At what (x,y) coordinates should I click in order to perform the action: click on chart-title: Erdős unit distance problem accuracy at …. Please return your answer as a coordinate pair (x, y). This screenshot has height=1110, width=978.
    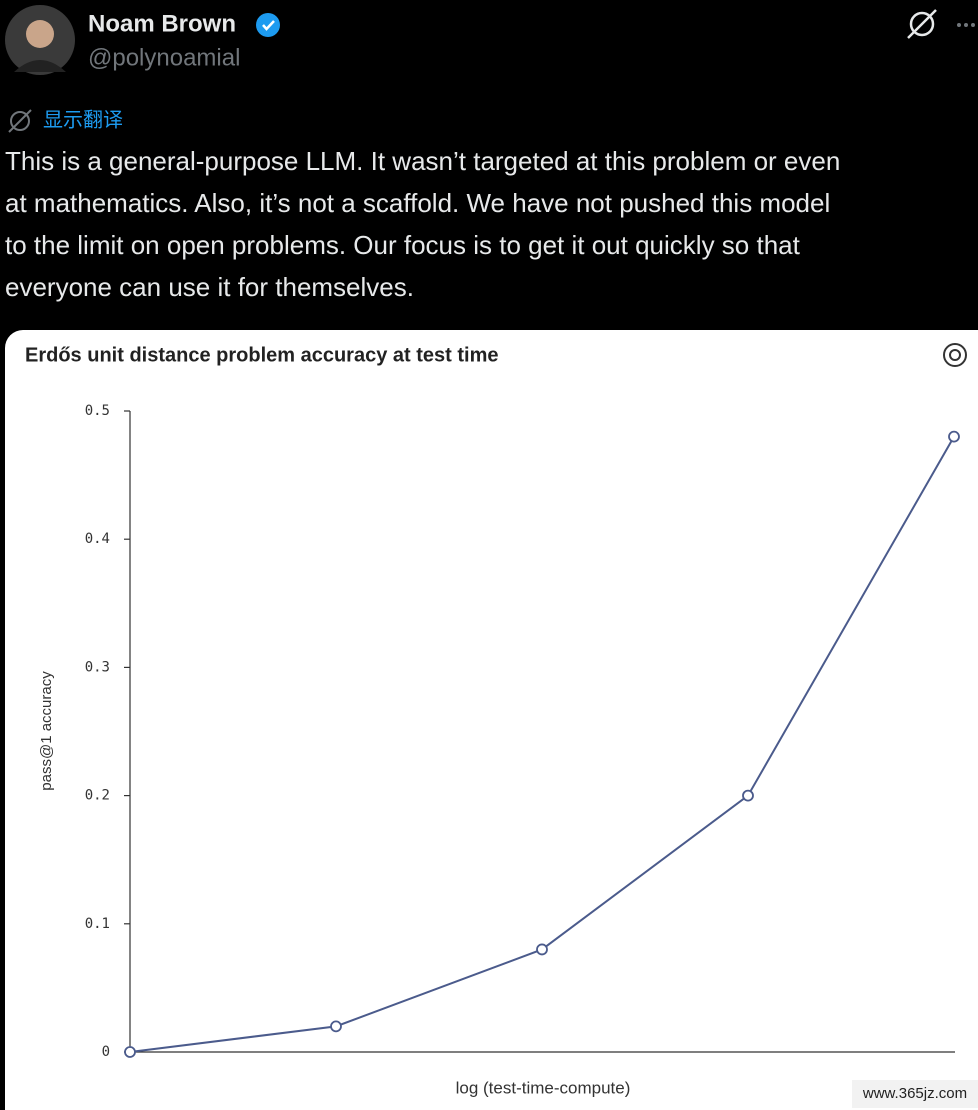
    Looking at the image, I should click on (261, 355).